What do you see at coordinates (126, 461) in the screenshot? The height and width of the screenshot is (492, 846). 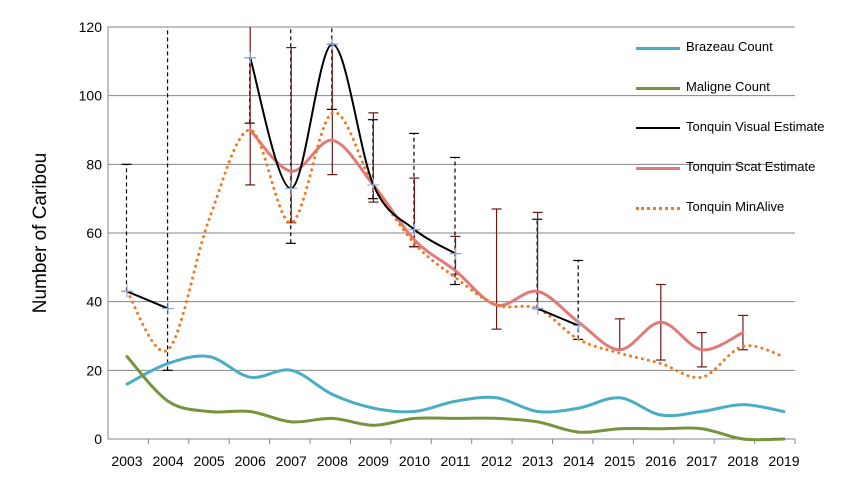 I see `x-tick-label: 2003` at bounding box center [126, 461].